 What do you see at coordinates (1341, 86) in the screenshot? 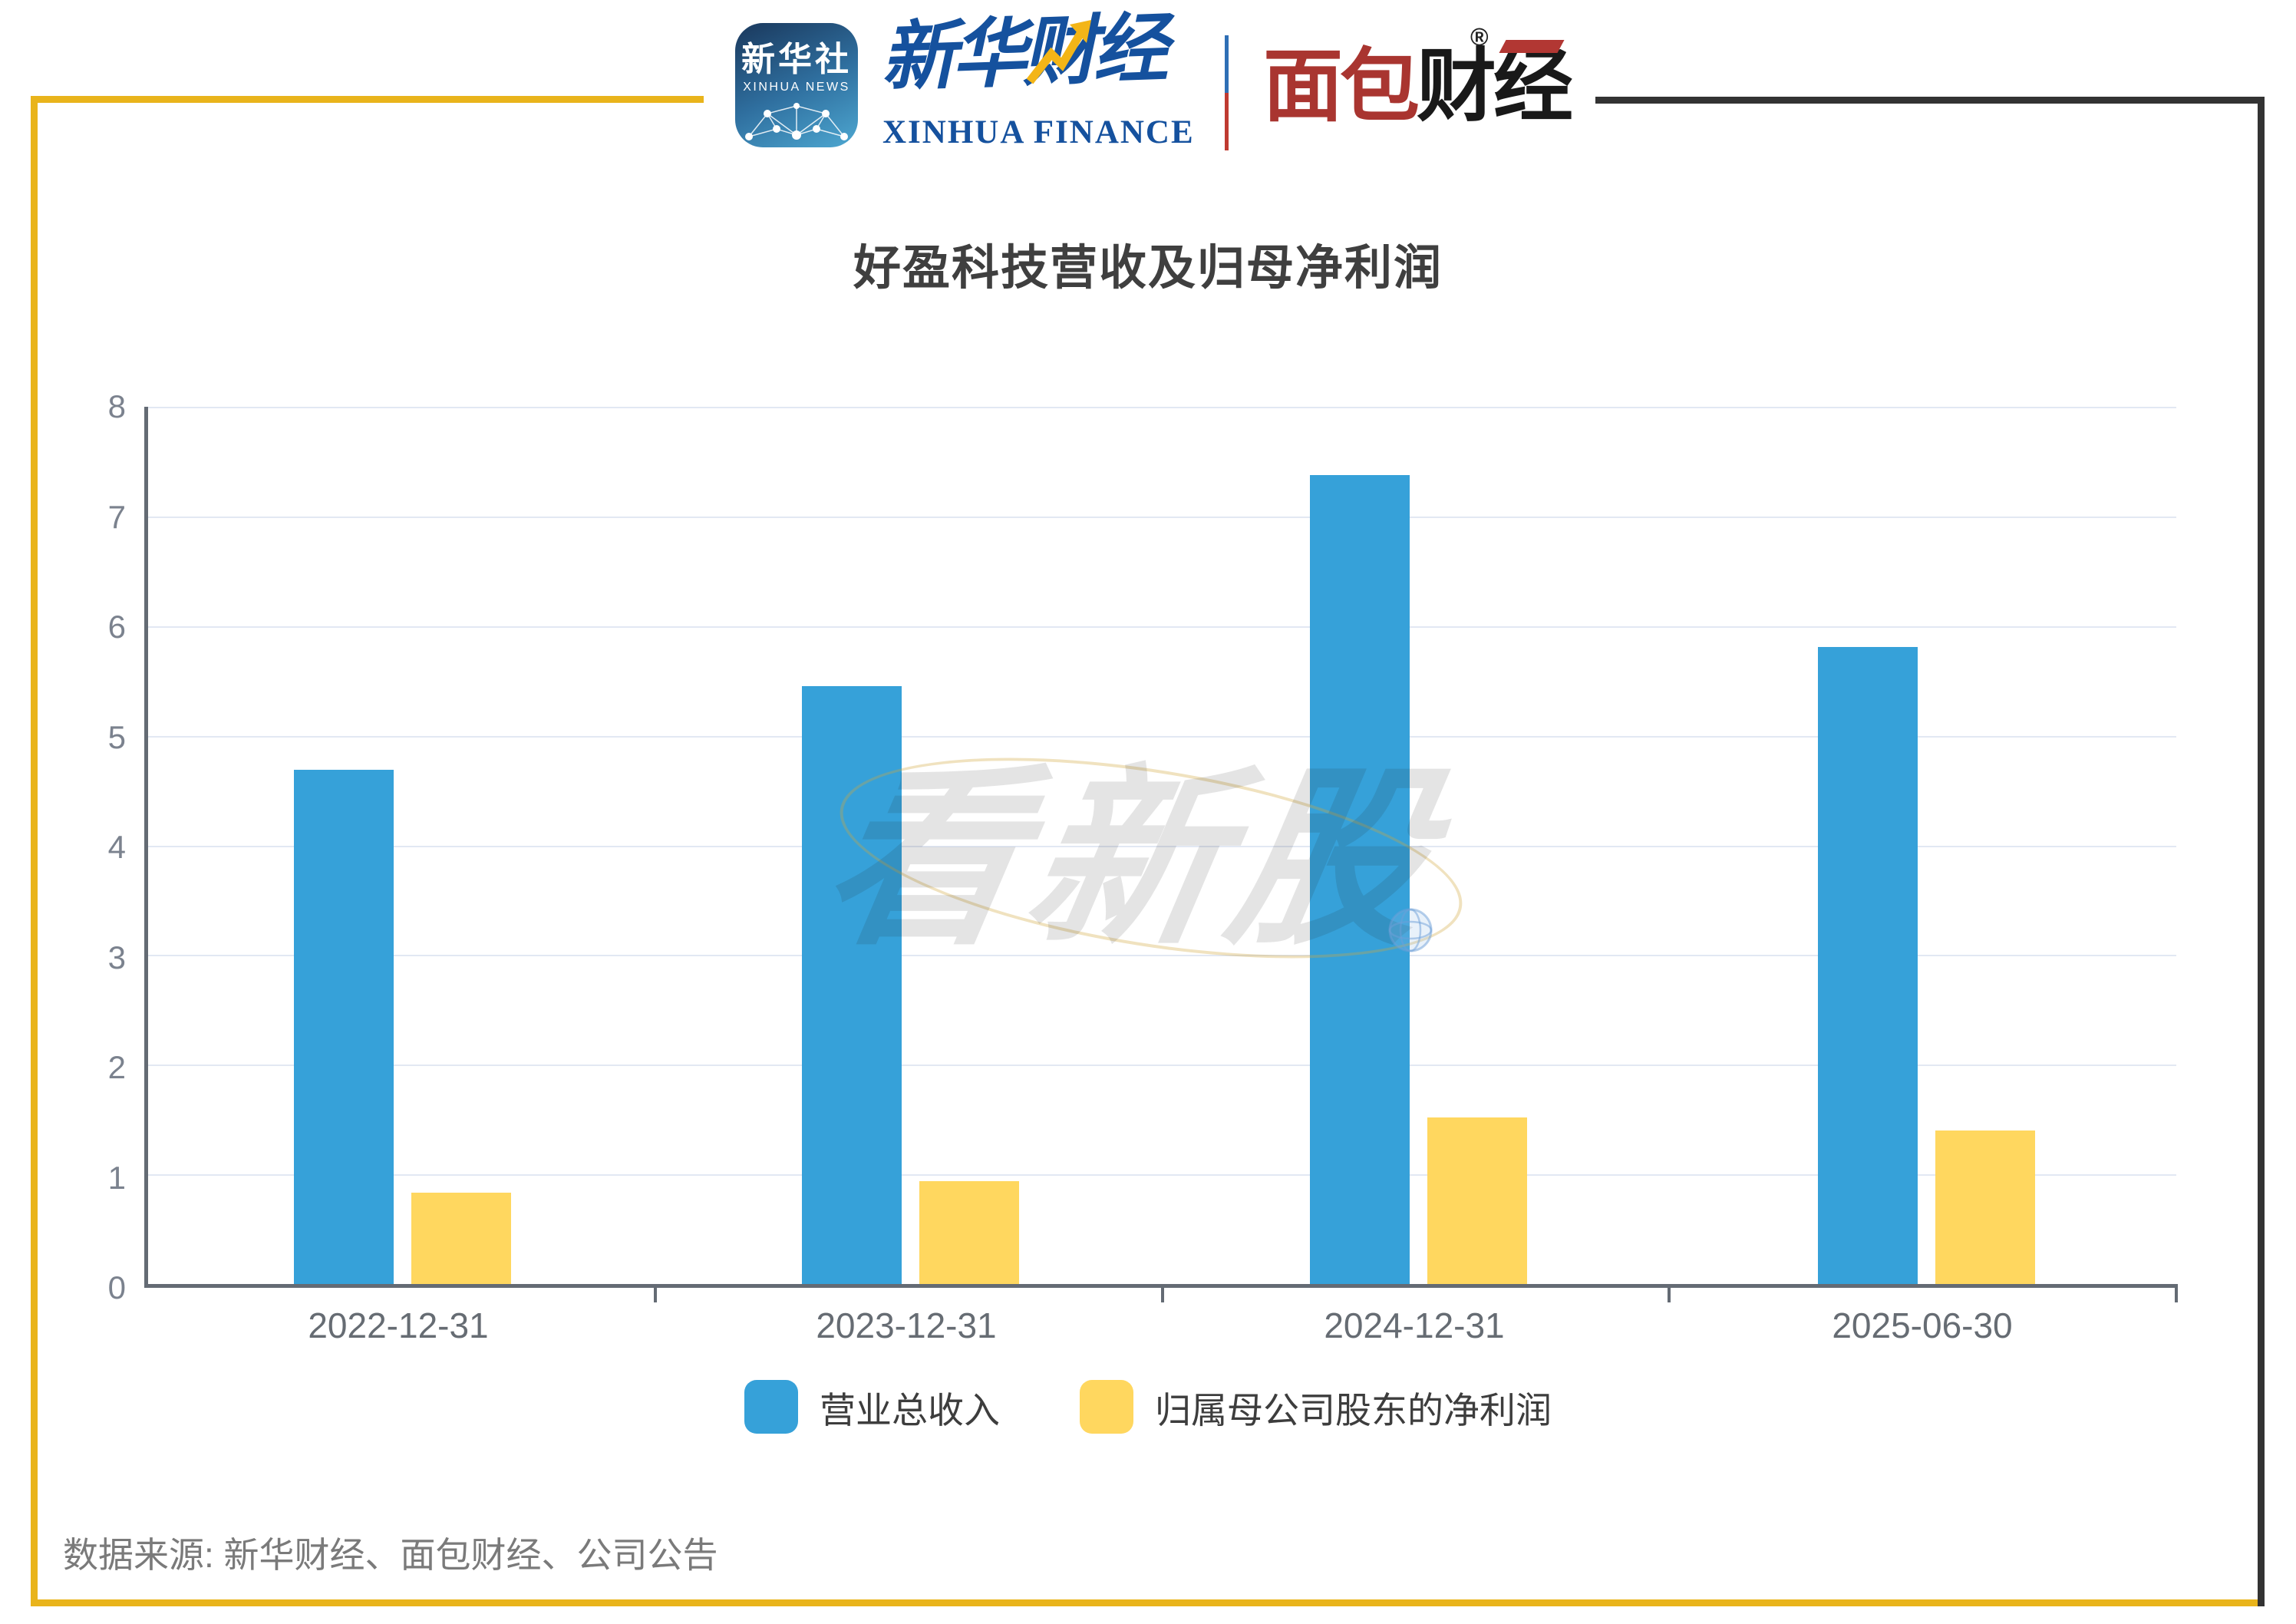
I see `breadfinance-wordmark-red: 面包` at bounding box center [1341, 86].